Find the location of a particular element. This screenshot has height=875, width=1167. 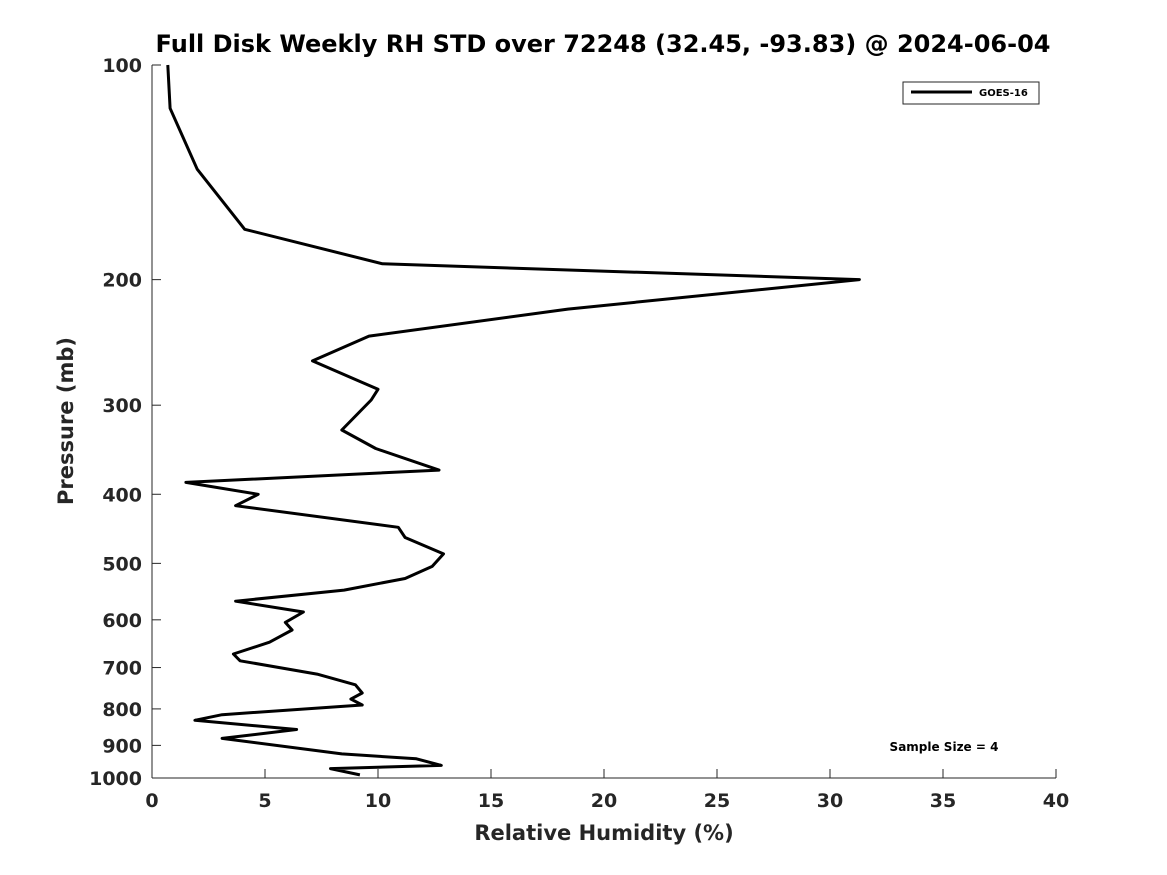

y-tick-label: 600 is located at coordinates (122, 621).